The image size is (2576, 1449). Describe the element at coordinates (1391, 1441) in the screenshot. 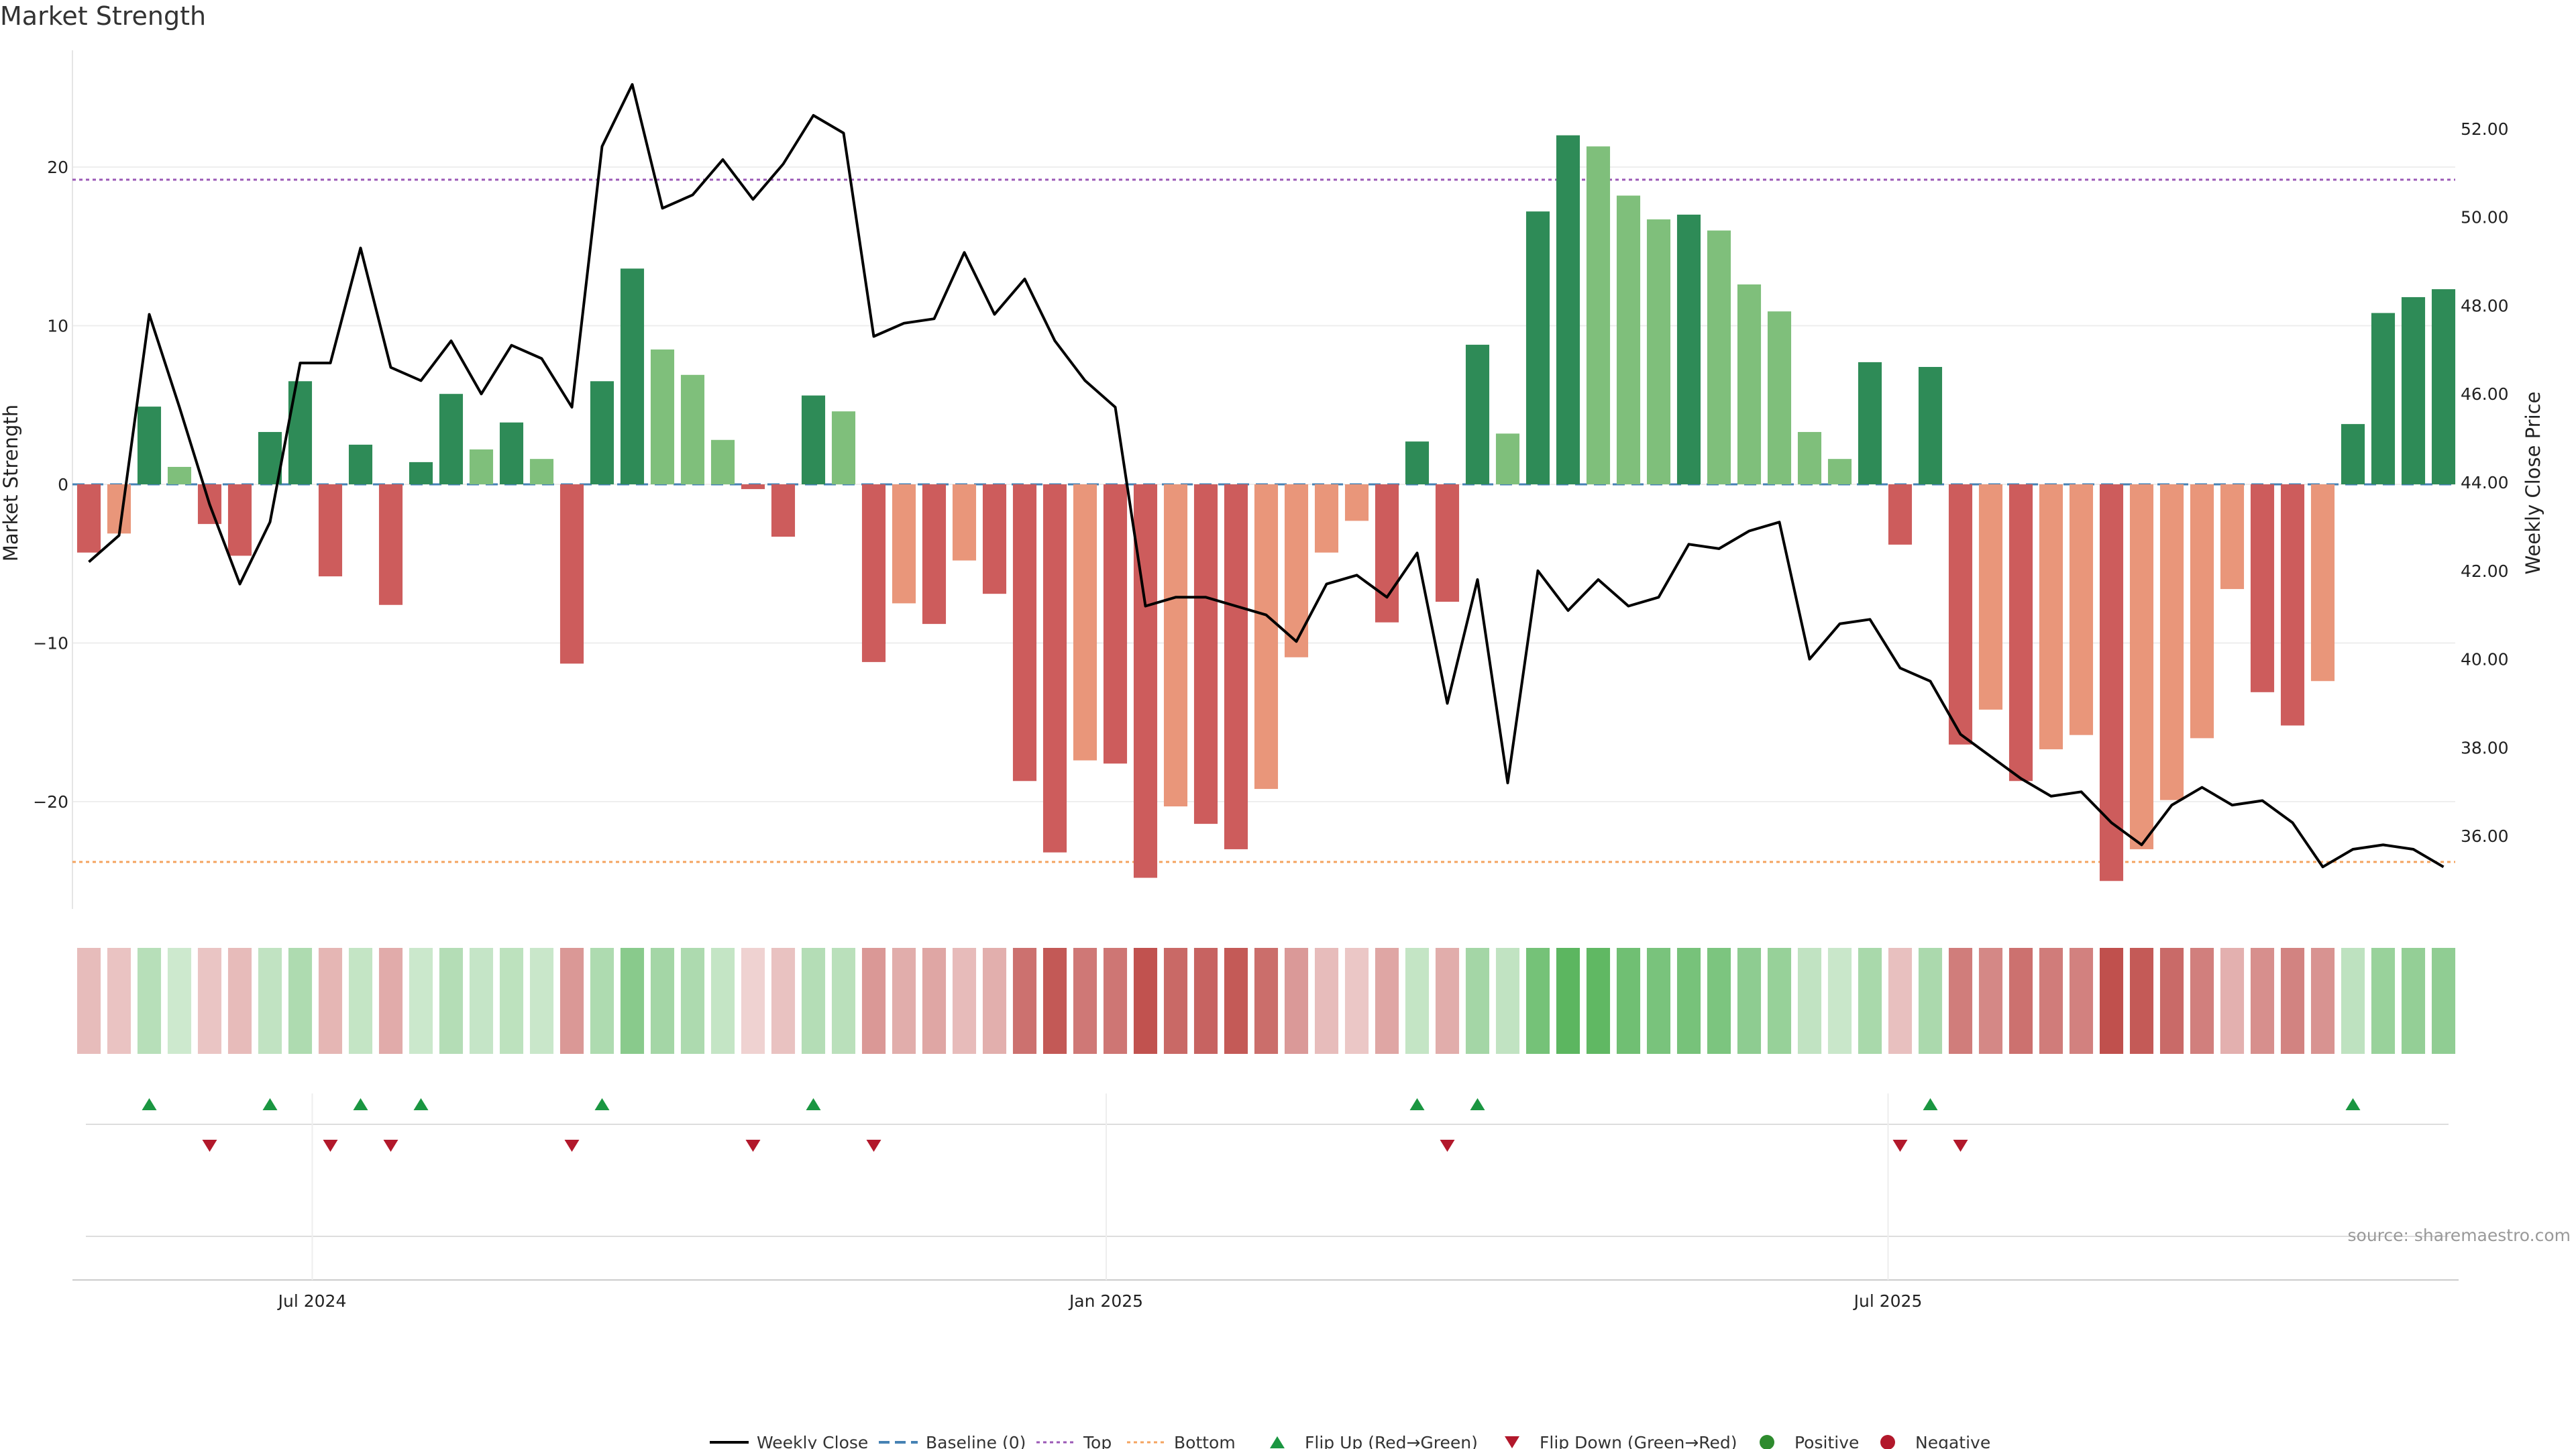

I see `legend-label: Flip Up (Red→Green)` at that location.